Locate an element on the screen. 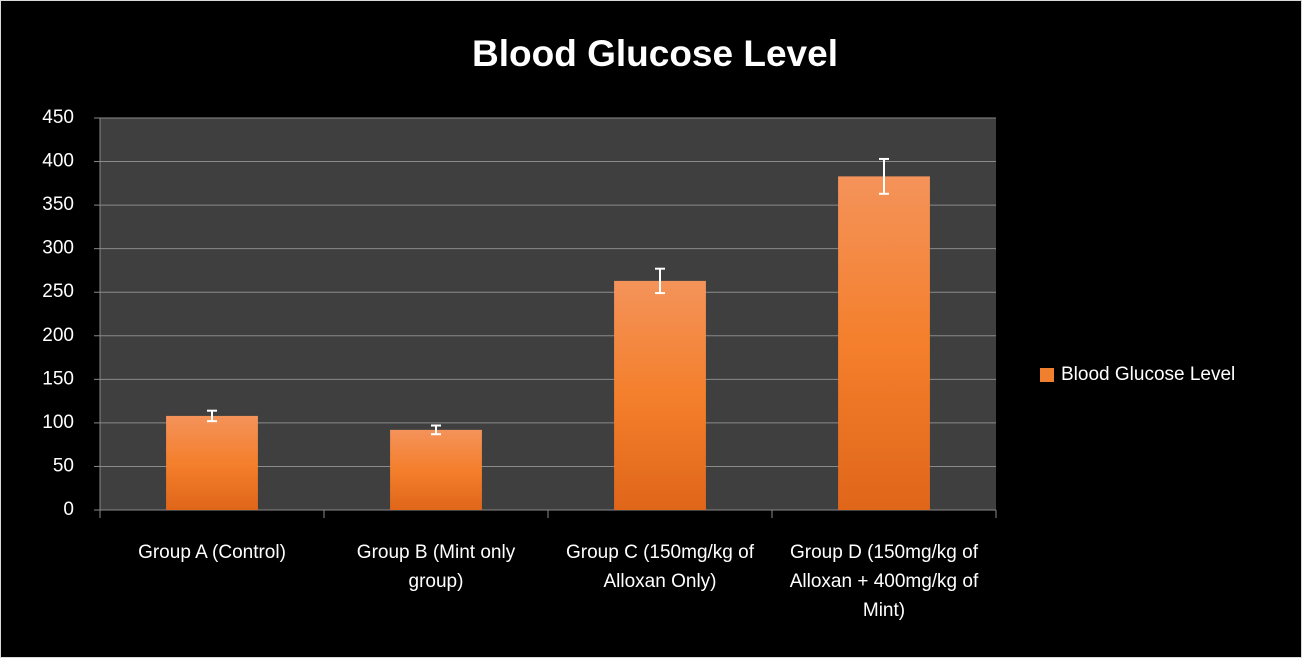 This screenshot has width=1302, height=658. y-tick-label: 350 is located at coordinates (58, 204).